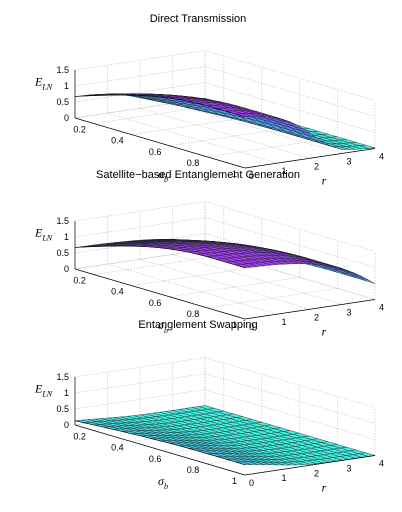 The height and width of the screenshot is (512, 402). What do you see at coordinates (349, 161) in the screenshot?
I see `y-tick-label: 3` at bounding box center [349, 161].